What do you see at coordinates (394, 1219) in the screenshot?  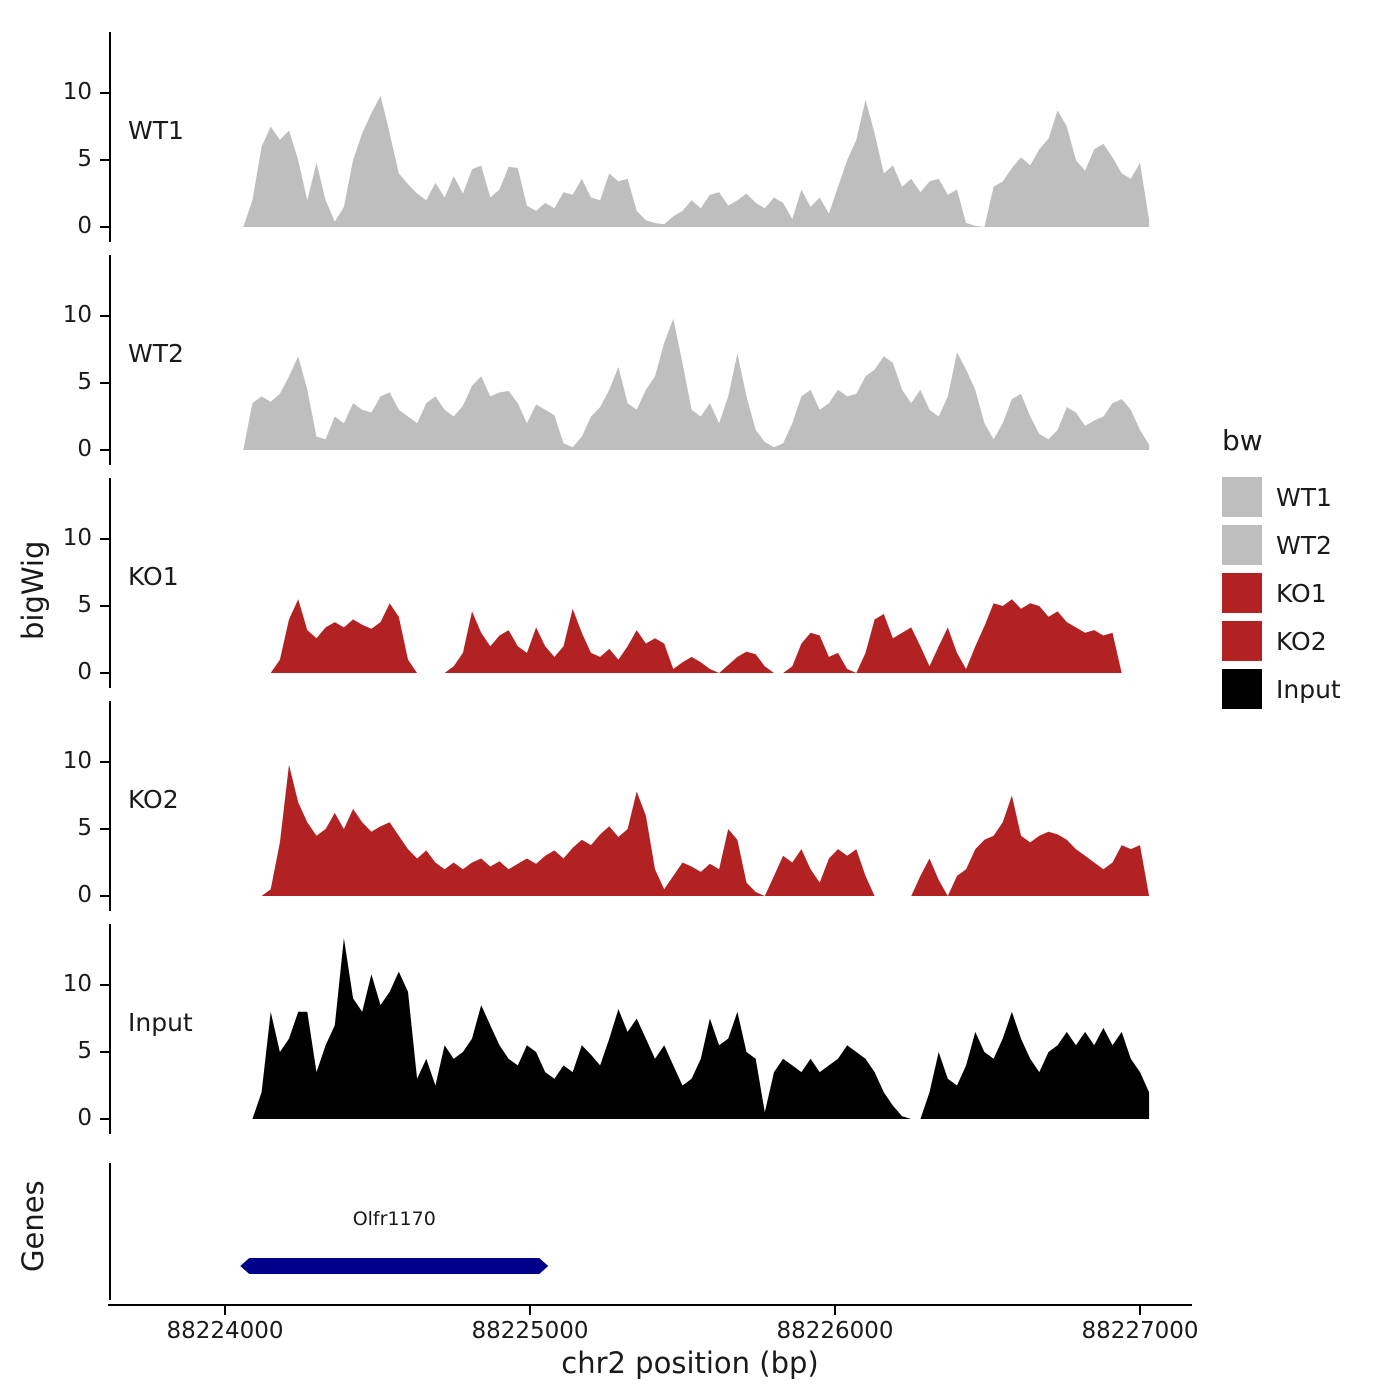 I see `gene-name-label: Olfr1170` at bounding box center [394, 1219].